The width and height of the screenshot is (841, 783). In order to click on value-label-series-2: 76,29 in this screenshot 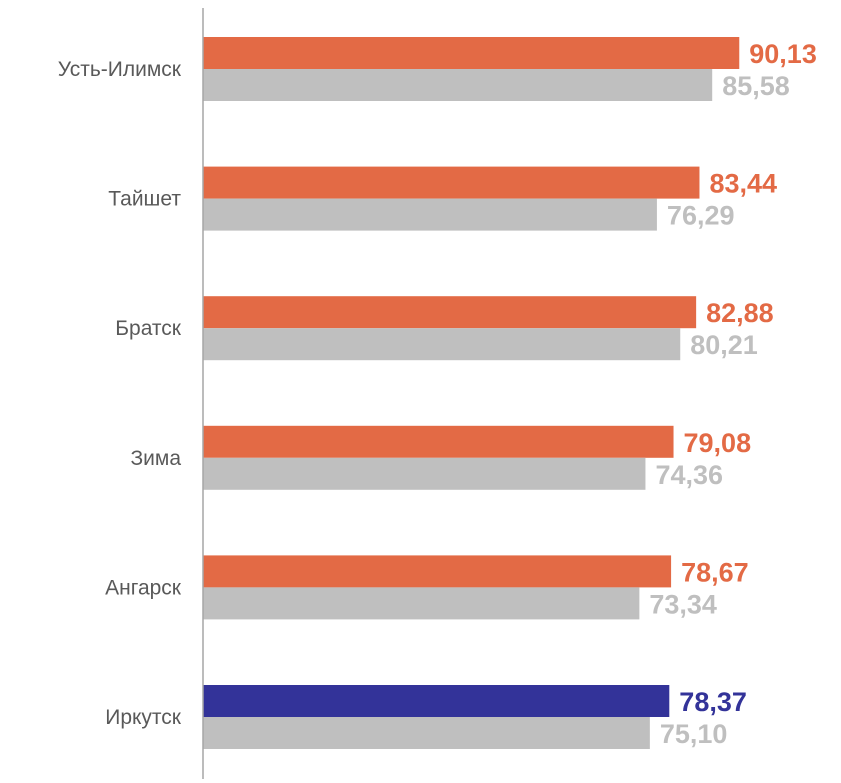, I will do `click(701, 216)`.